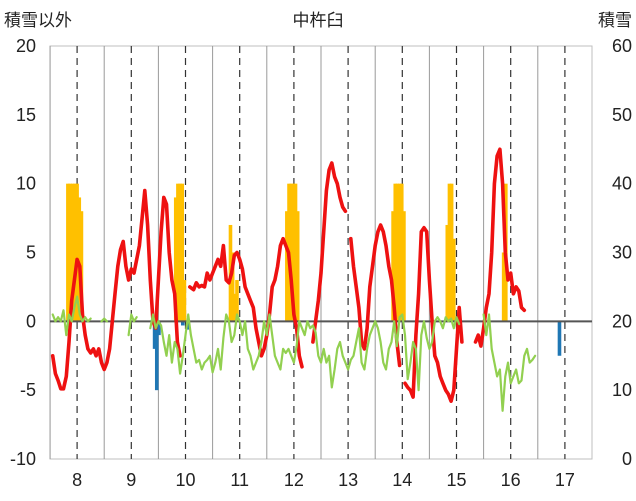 Image resolution: width=636 pixels, height=501 pixels. Describe the element at coordinates (28, 390) in the screenshot. I see `y-tick-label-left: -5` at that location.